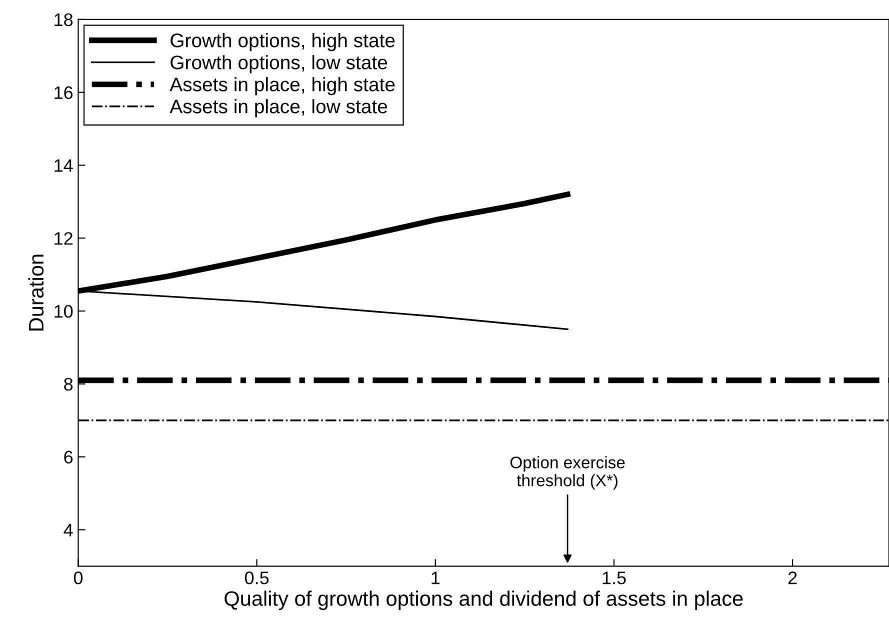 The width and height of the screenshot is (889, 627). I want to click on y-tick-label: 16, so click(63, 93).